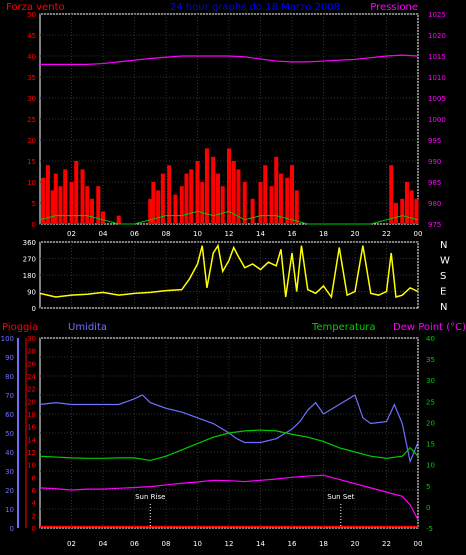  Describe the element at coordinates (437, 99) in the screenshot. I see `pressure-tick-label: 1005` at that location.